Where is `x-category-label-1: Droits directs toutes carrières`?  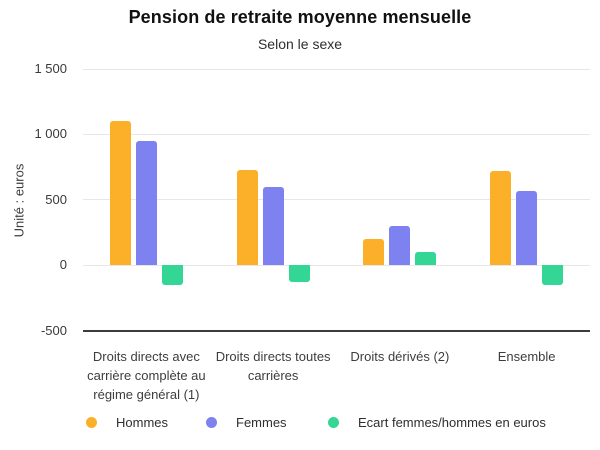 x-category-label-1: Droits directs toutes carrières is located at coordinates (273, 366).